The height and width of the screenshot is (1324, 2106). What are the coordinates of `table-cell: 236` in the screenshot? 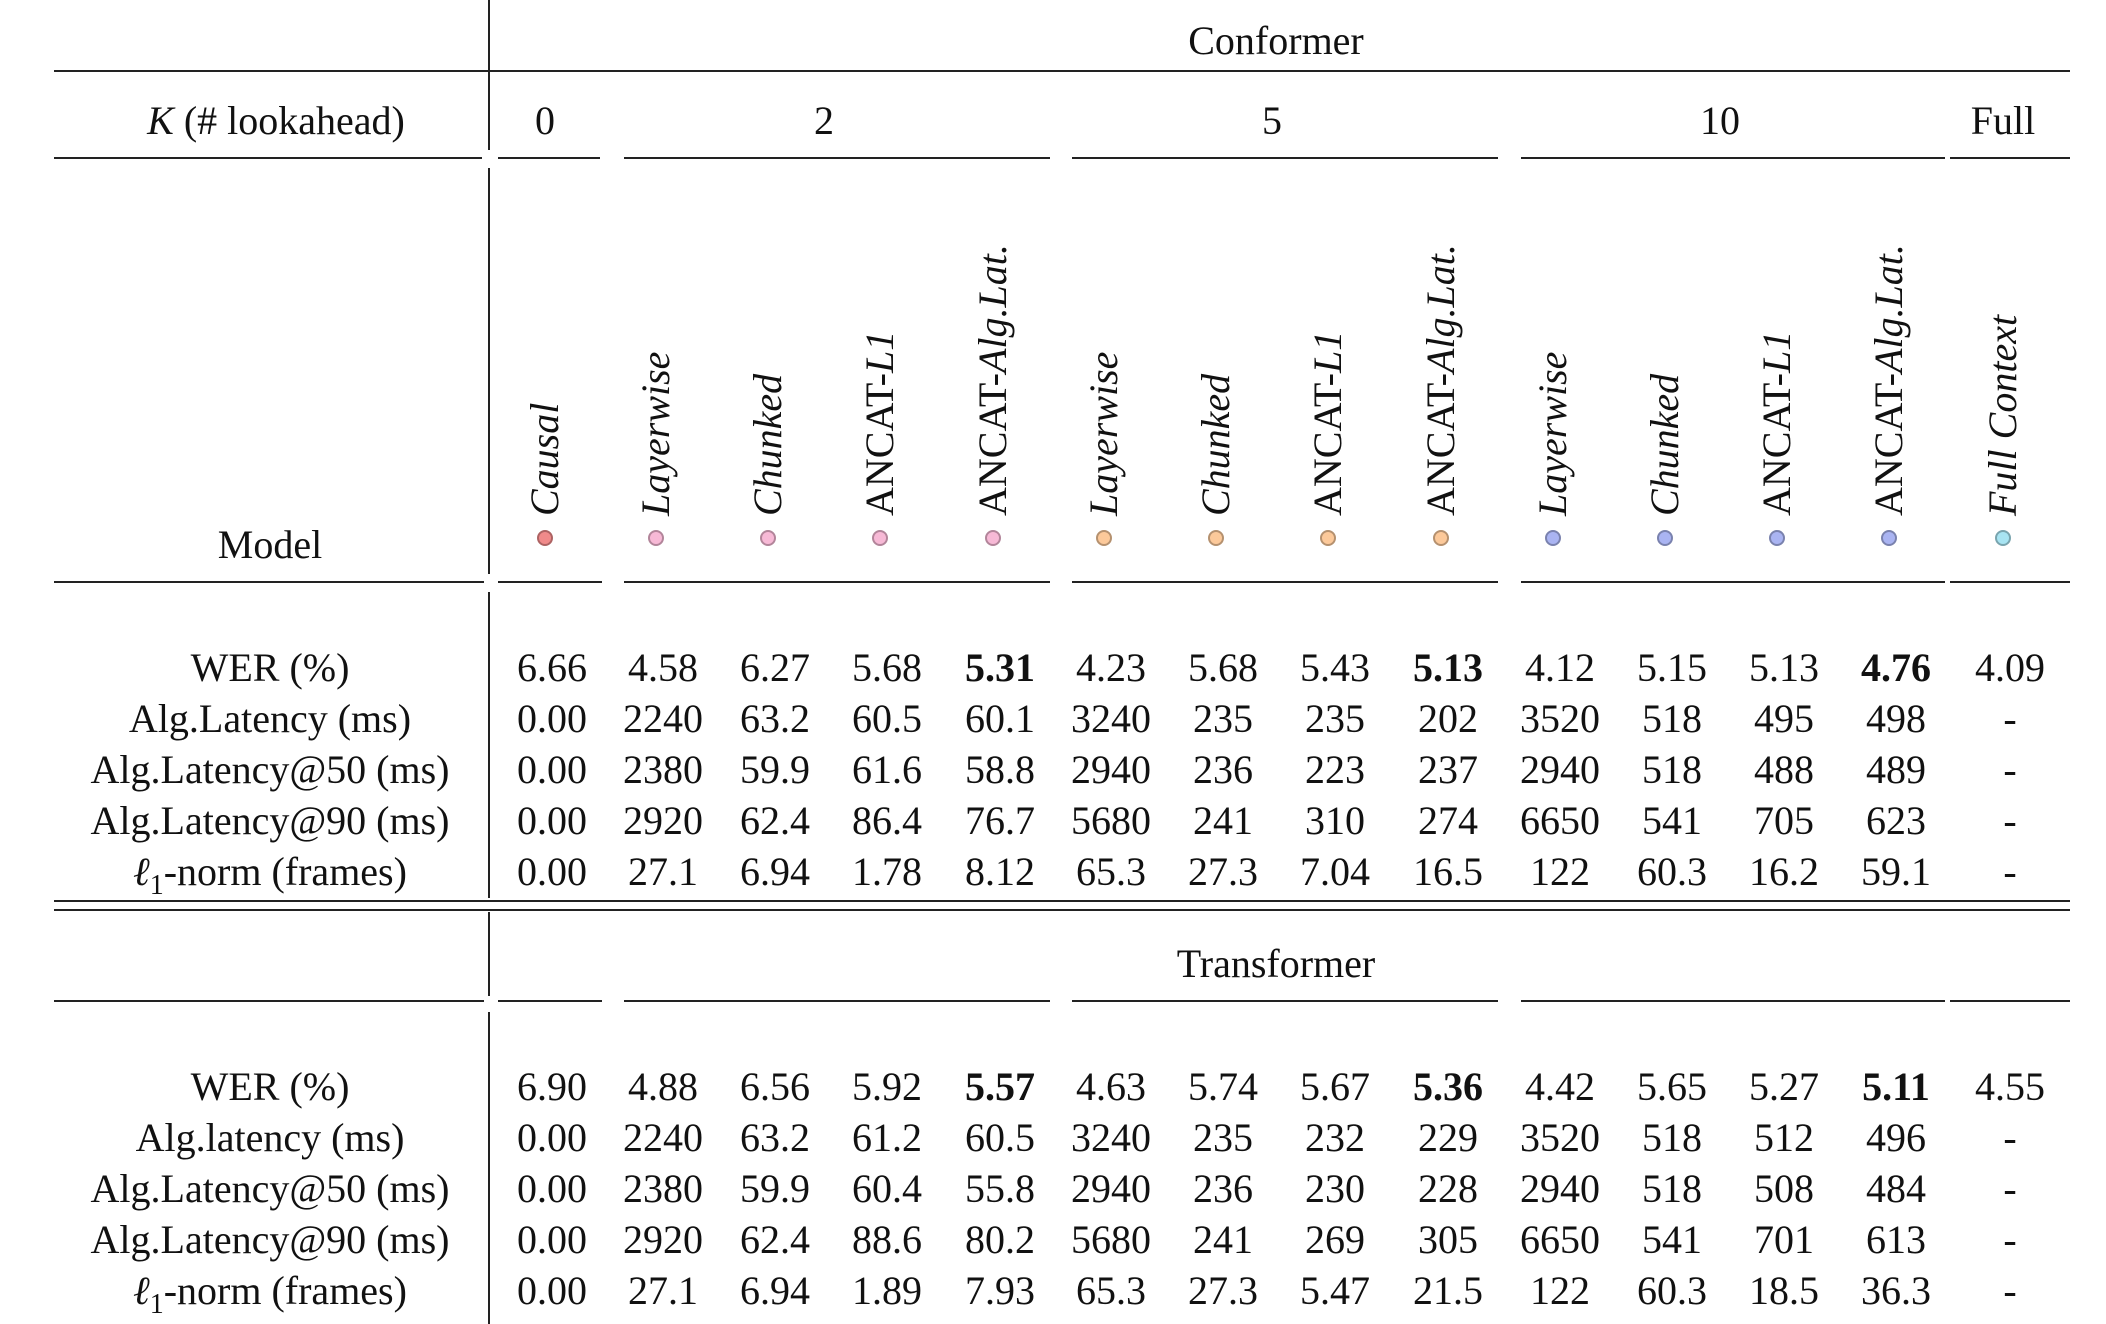 It's located at (1223, 769).